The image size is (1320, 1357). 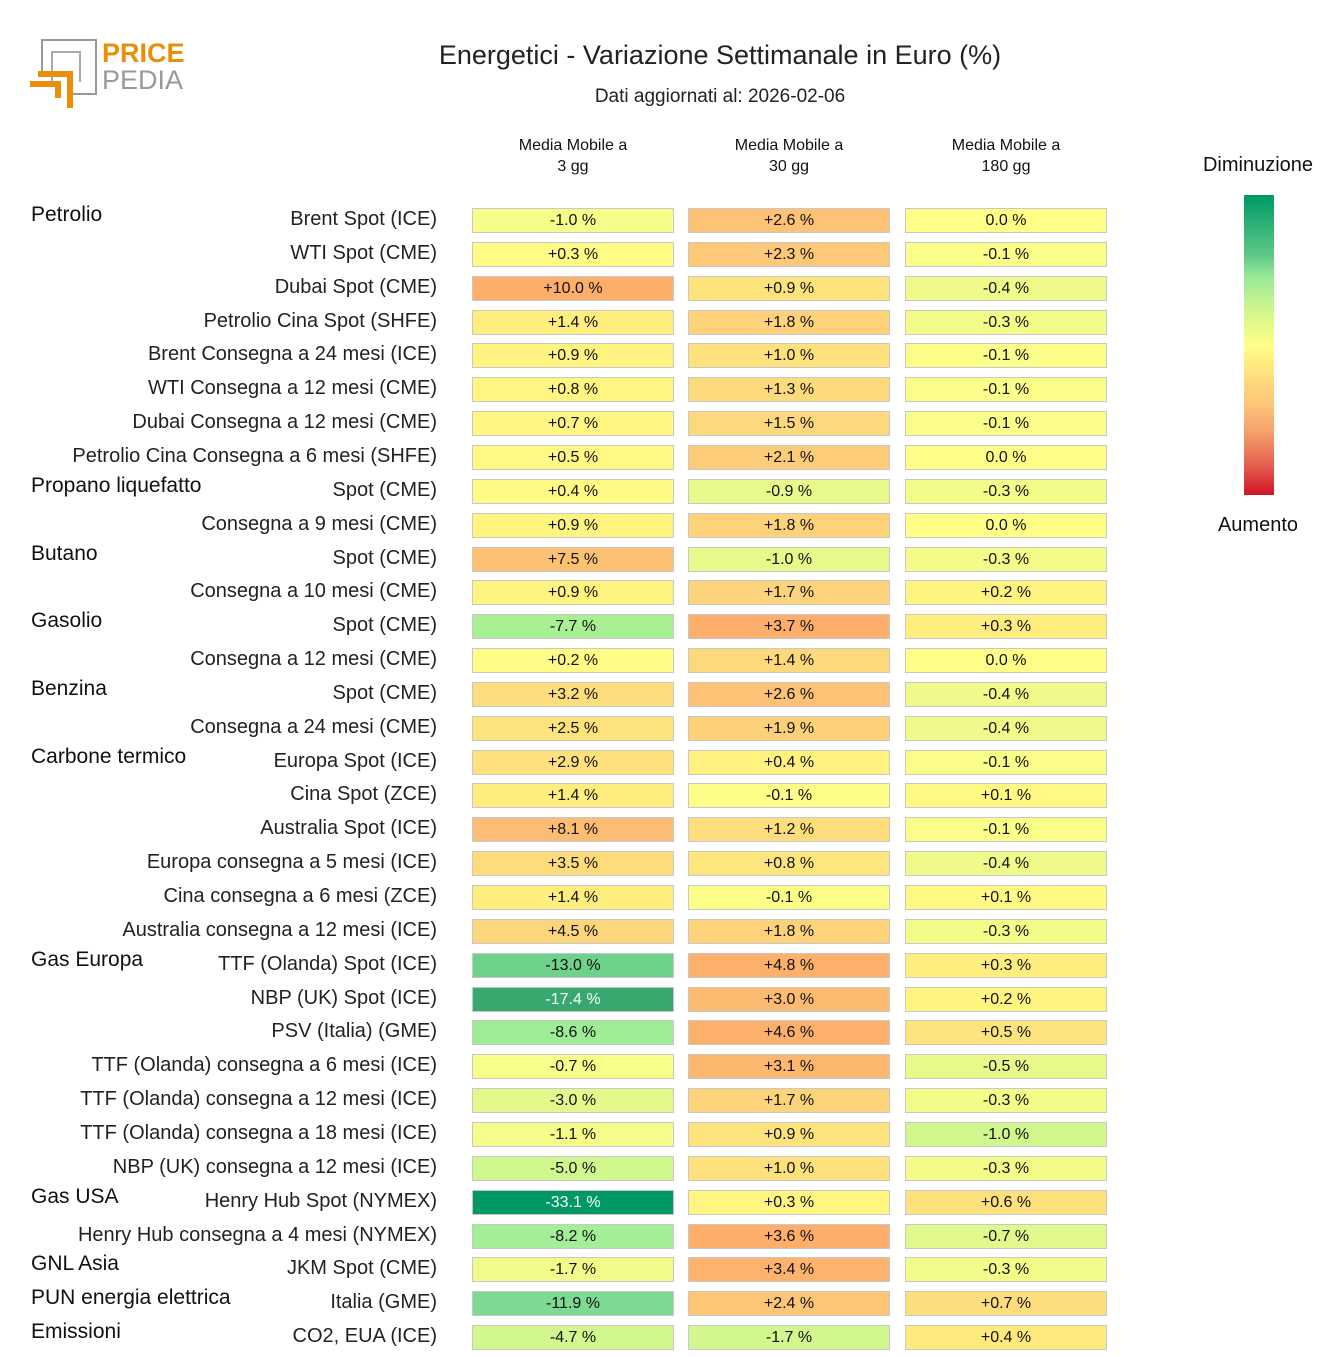 What do you see at coordinates (573, 931) in the screenshot?
I see `heatmap-cell: +4.5 %` at bounding box center [573, 931].